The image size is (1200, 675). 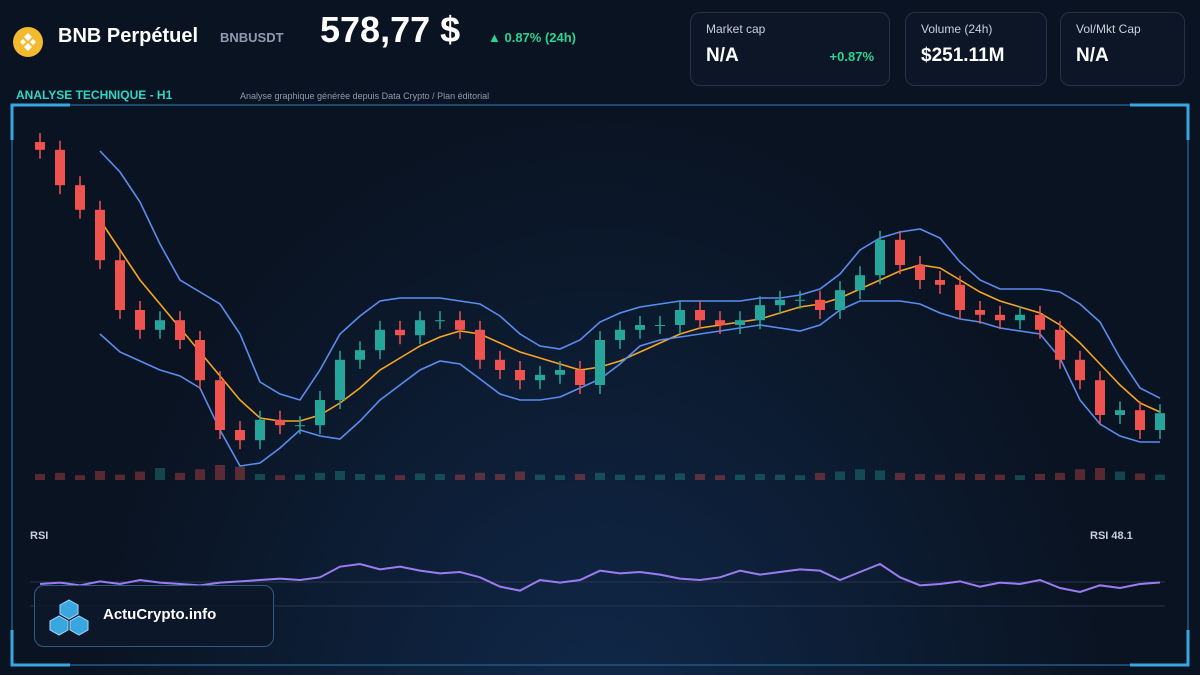 What do you see at coordinates (600, 578) in the screenshot?
I see `rsi-line` at bounding box center [600, 578].